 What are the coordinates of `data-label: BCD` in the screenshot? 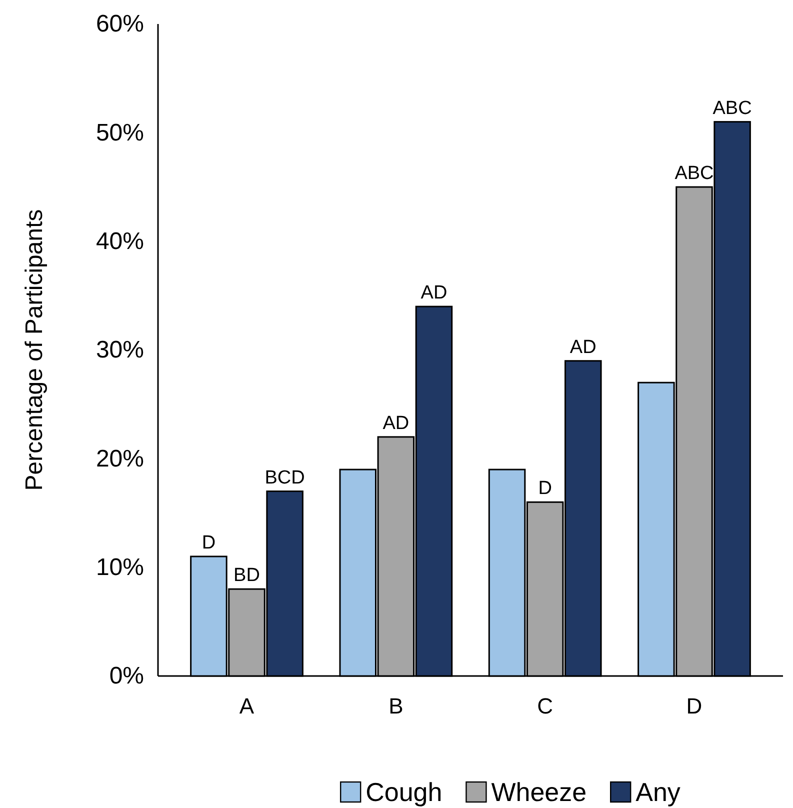 It's located at (284, 477).